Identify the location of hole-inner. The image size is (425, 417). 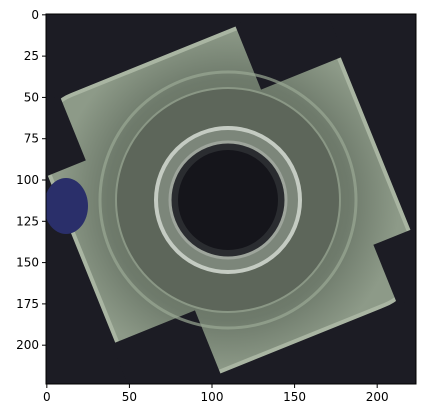
(228, 200).